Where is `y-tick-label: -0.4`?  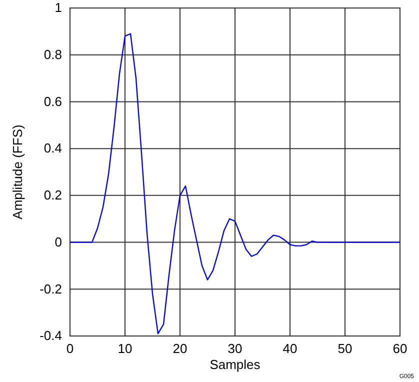
y-tick-label: -0.4 is located at coordinates (51, 336).